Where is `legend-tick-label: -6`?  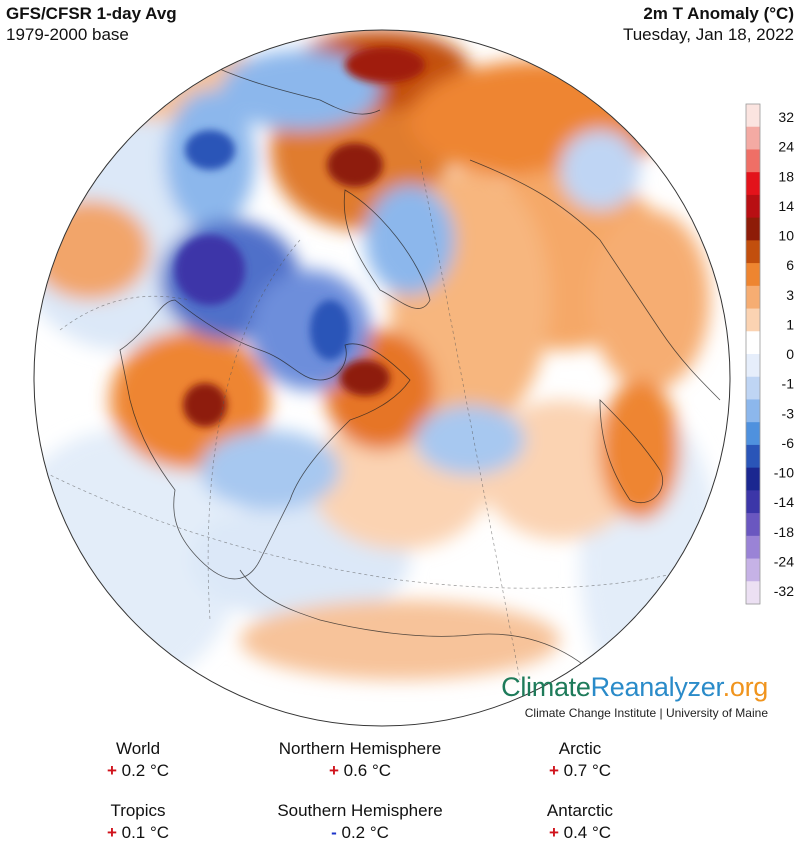
legend-tick-label: -6 is located at coordinates (788, 443).